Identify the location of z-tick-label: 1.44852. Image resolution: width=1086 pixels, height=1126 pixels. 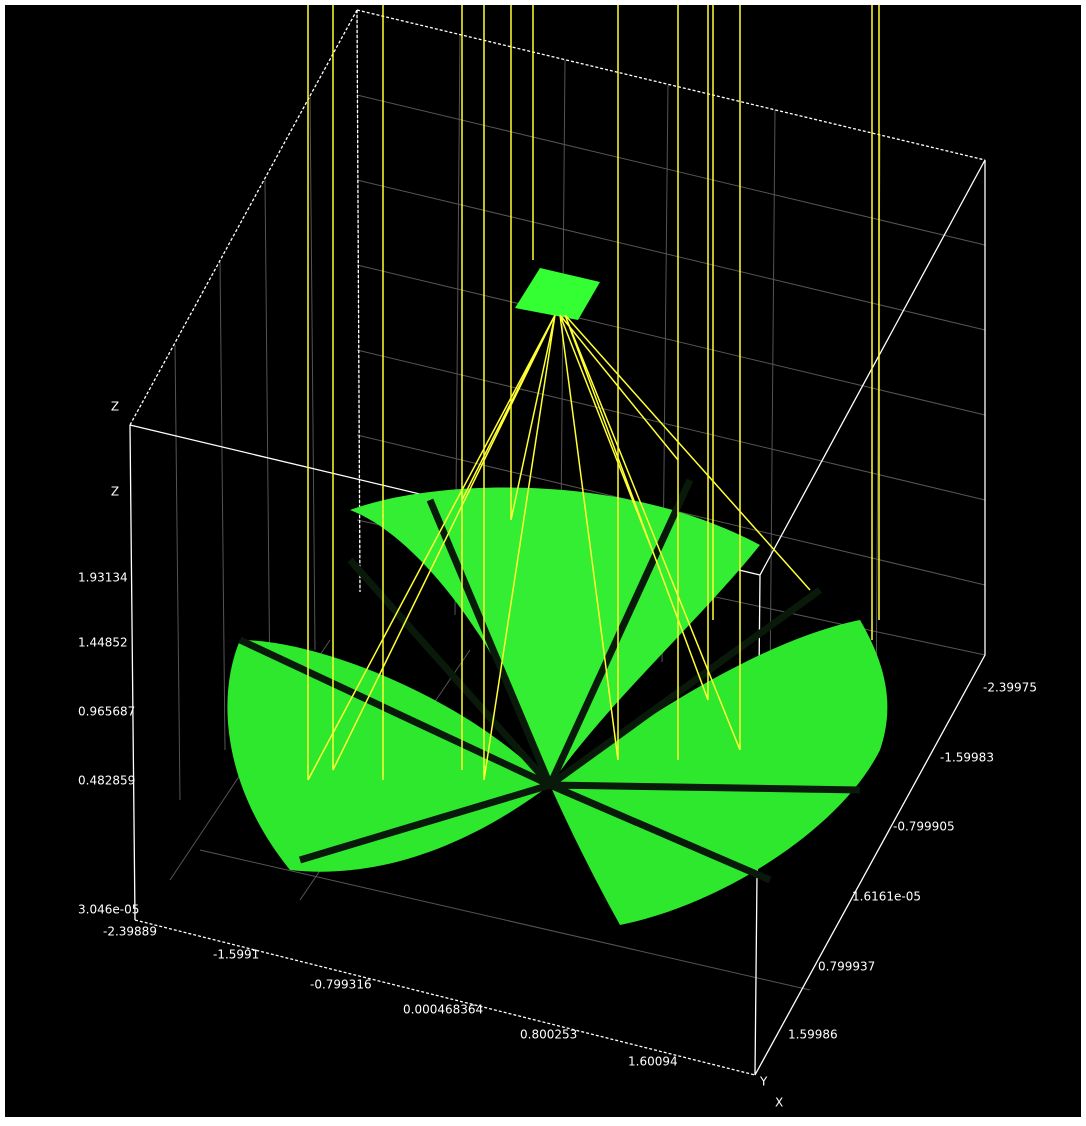
(103, 643).